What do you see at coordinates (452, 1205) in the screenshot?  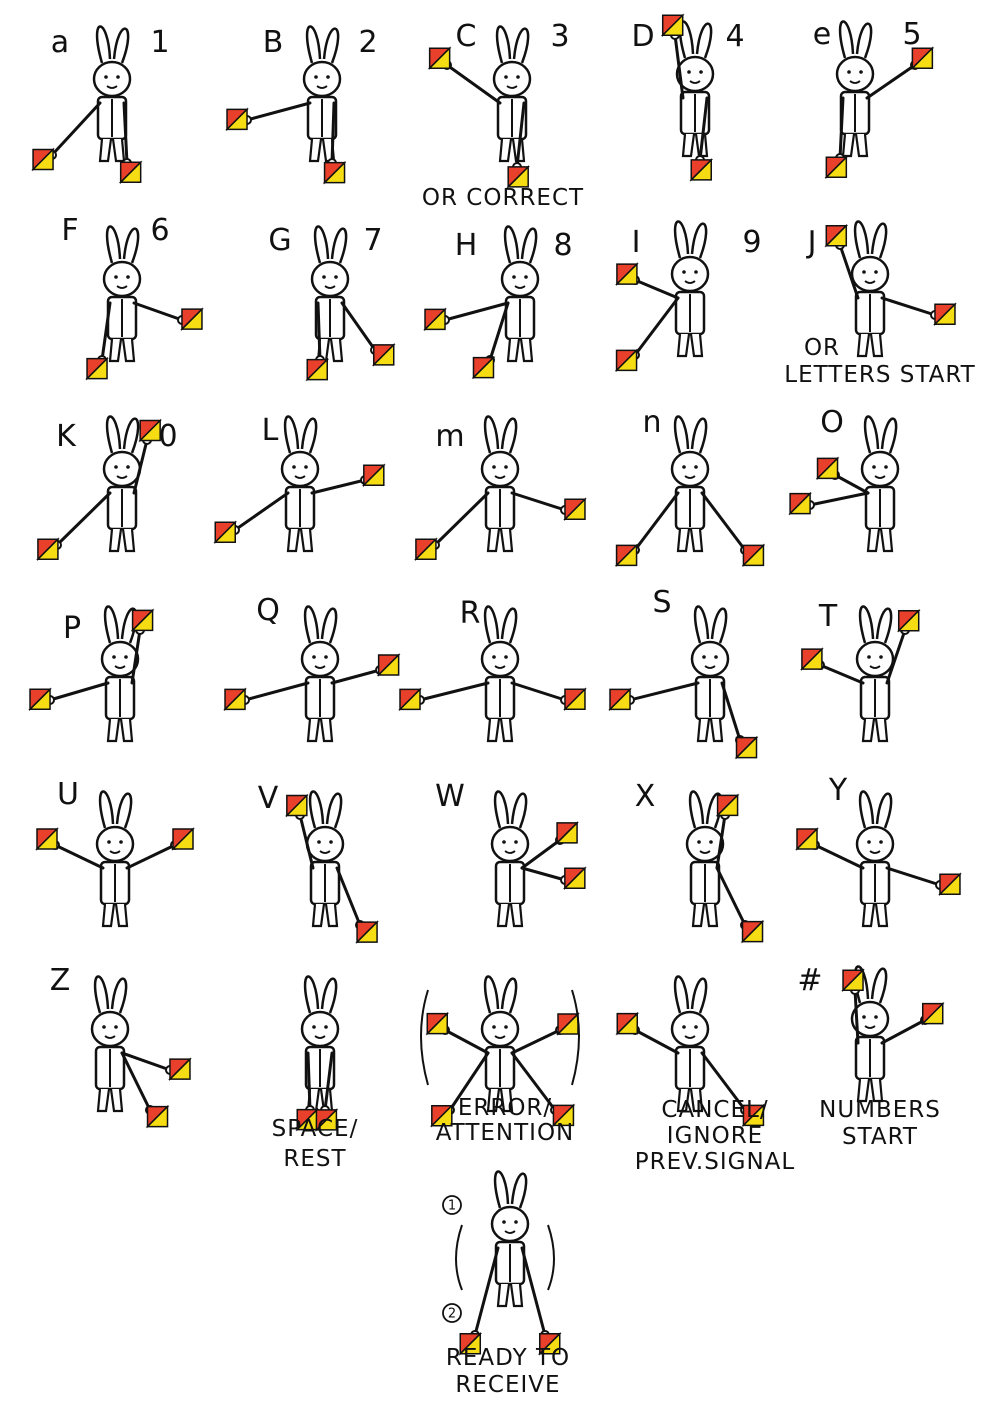 I see `step-marker-0: 1` at bounding box center [452, 1205].